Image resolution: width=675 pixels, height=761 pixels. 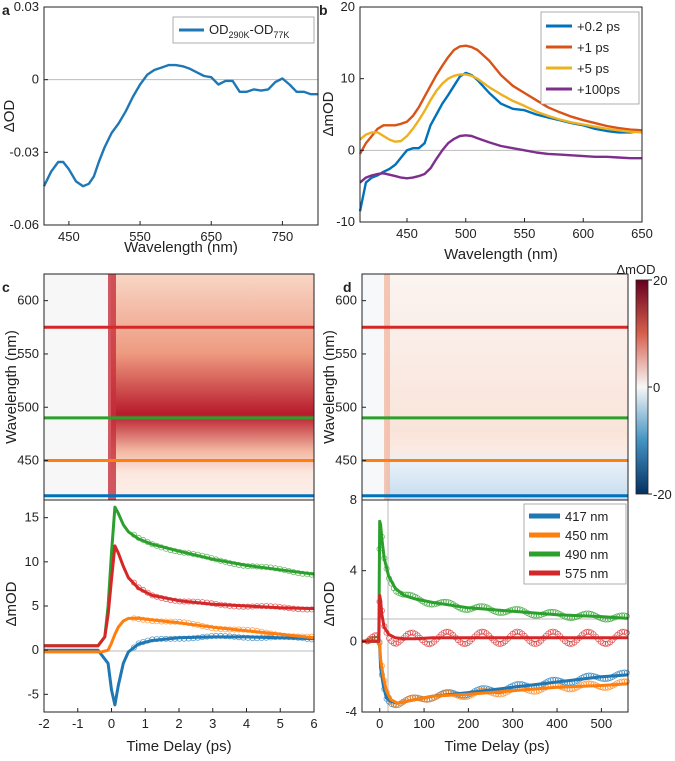 What do you see at coordinates (353, 570) in the screenshot?
I see `ytick-label: 4` at bounding box center [353, 570].